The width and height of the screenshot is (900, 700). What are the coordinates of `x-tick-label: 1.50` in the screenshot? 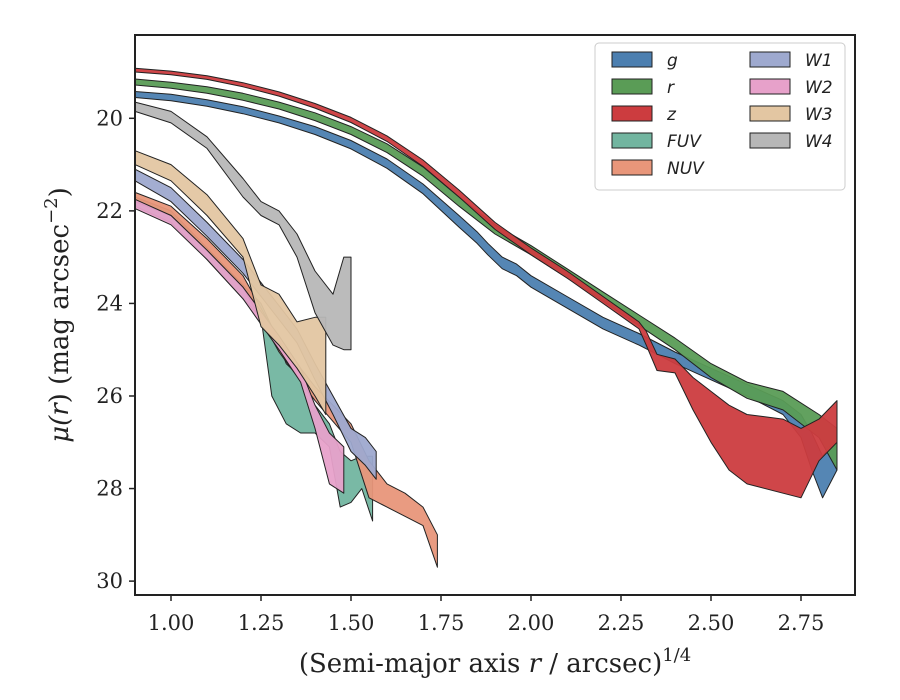 It's located at (351, 623).